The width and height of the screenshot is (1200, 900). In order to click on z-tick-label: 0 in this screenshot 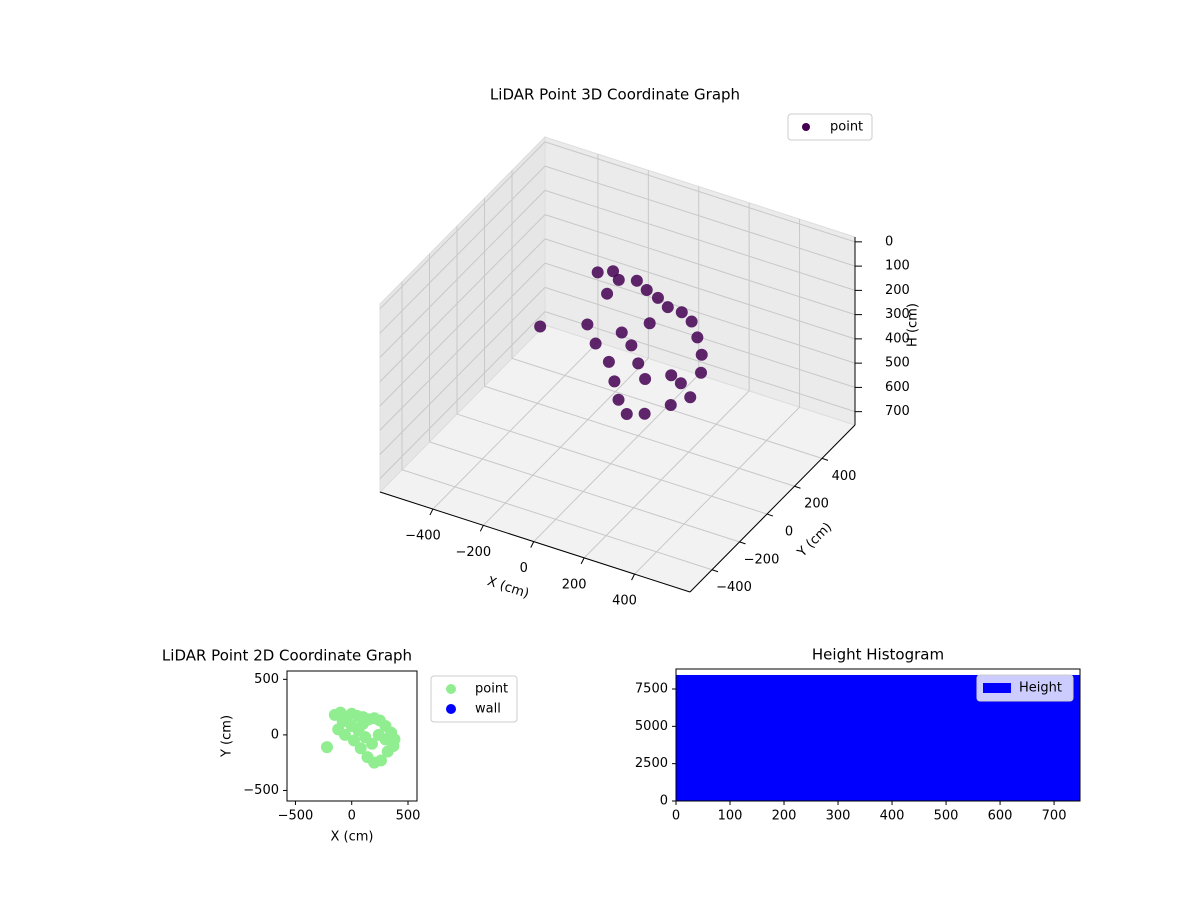, I will do `click(889, 241)`.